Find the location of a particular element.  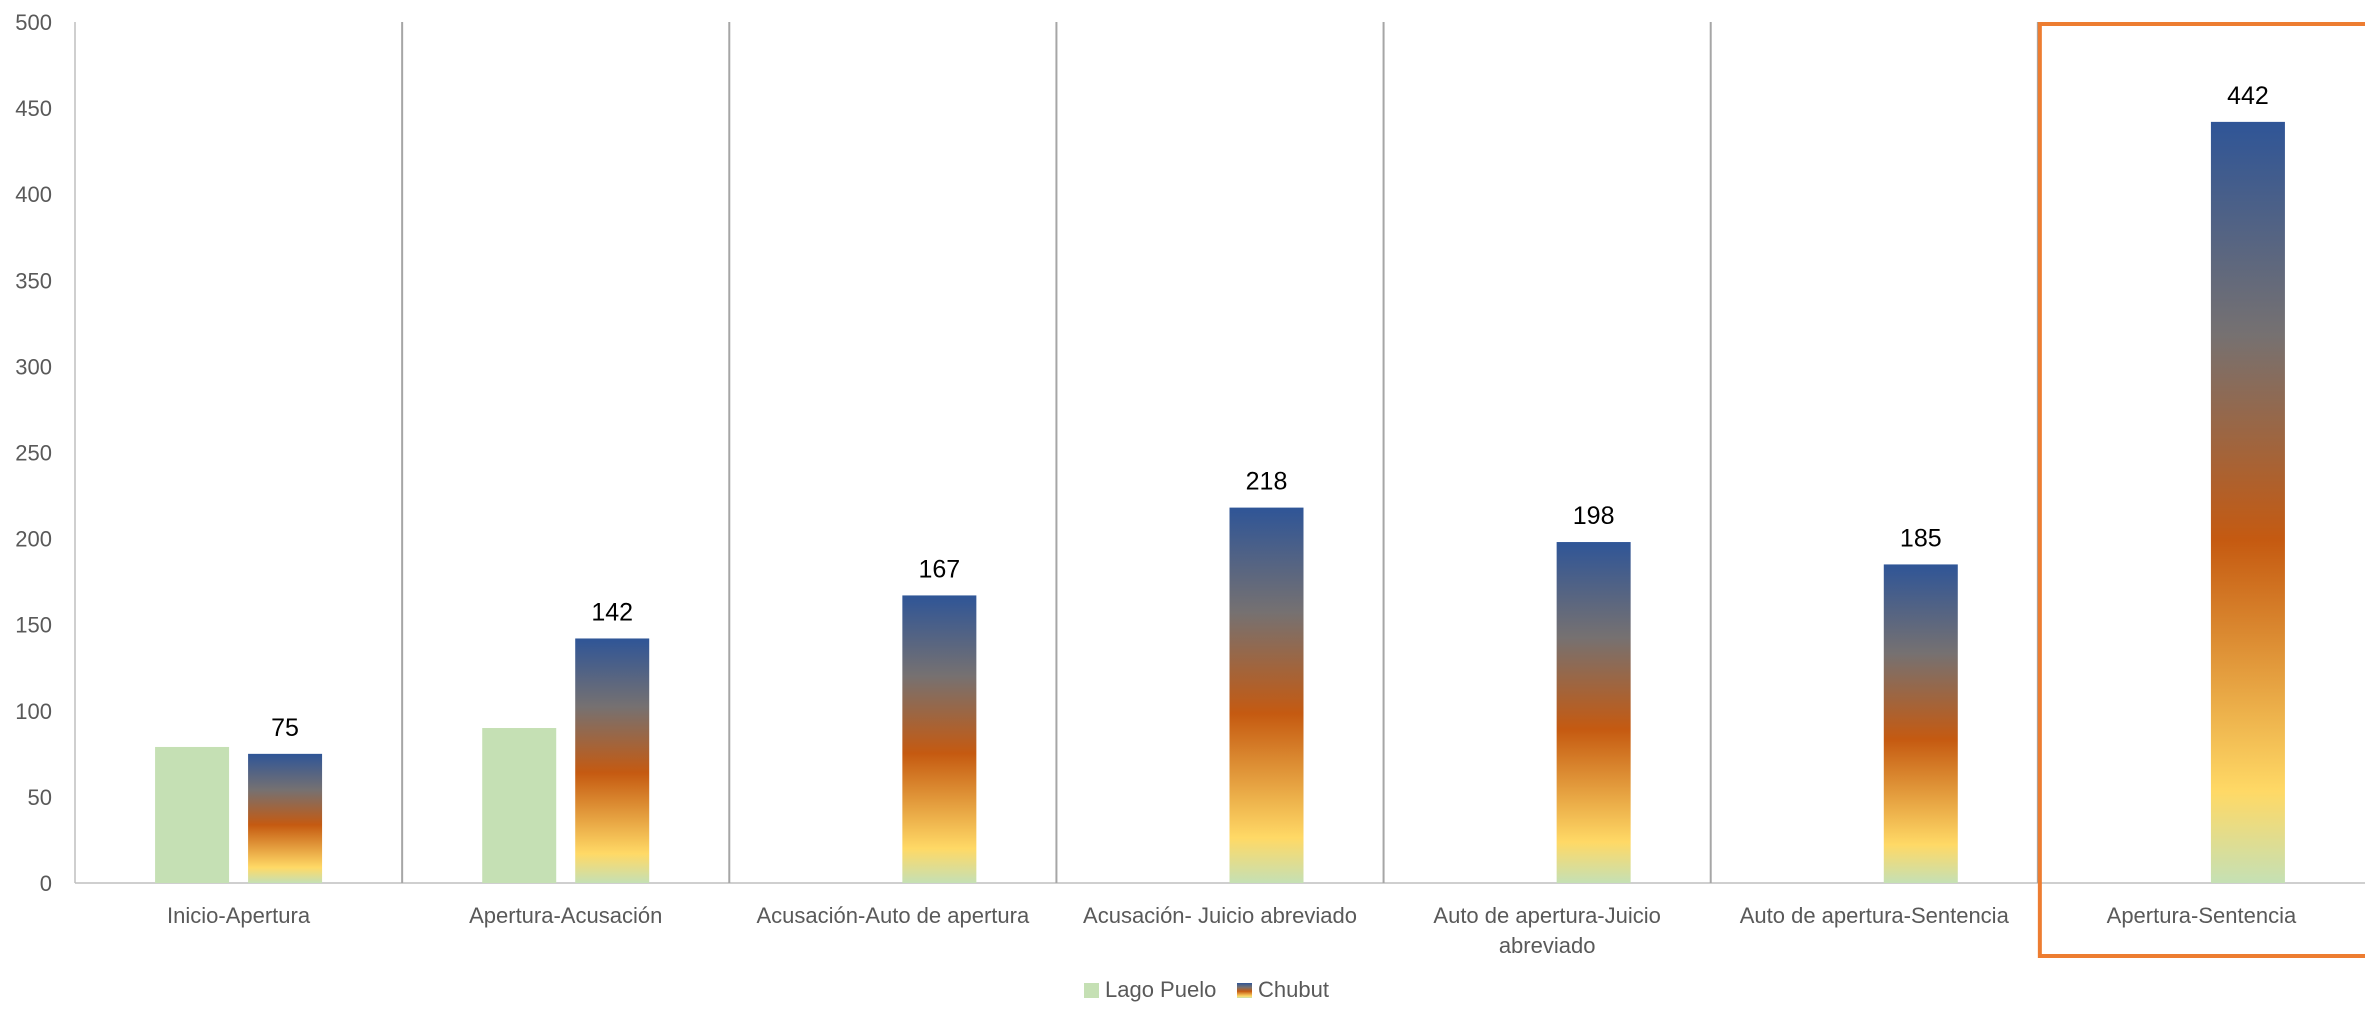

x-tick-label: Acusación-Auto de apertura is located at coordinates (892, 915).